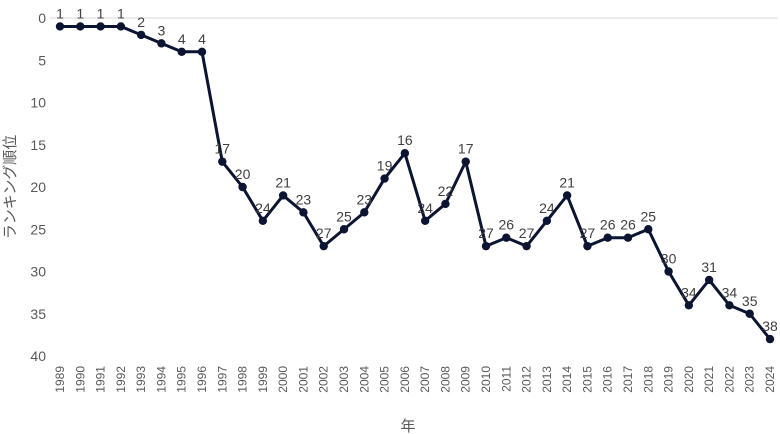 Image resolution: width=780 pixels, height=434 pixels. What do you see at coordinates (527, 379) in the screenshot?
I see `x-tick-label: 2012` at bounding box center [527, 379].